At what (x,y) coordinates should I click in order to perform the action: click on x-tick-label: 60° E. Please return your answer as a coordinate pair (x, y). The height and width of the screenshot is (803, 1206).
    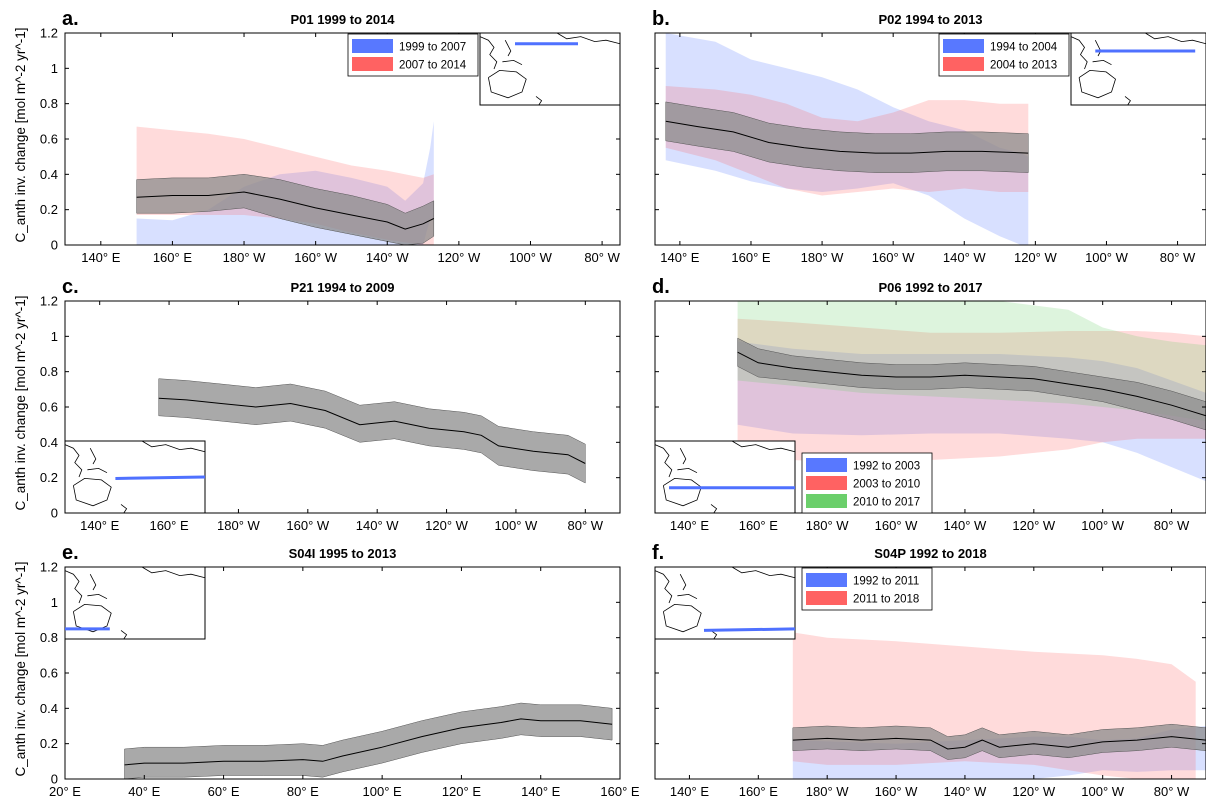
    Looking at the image, I should click on (224, 791).